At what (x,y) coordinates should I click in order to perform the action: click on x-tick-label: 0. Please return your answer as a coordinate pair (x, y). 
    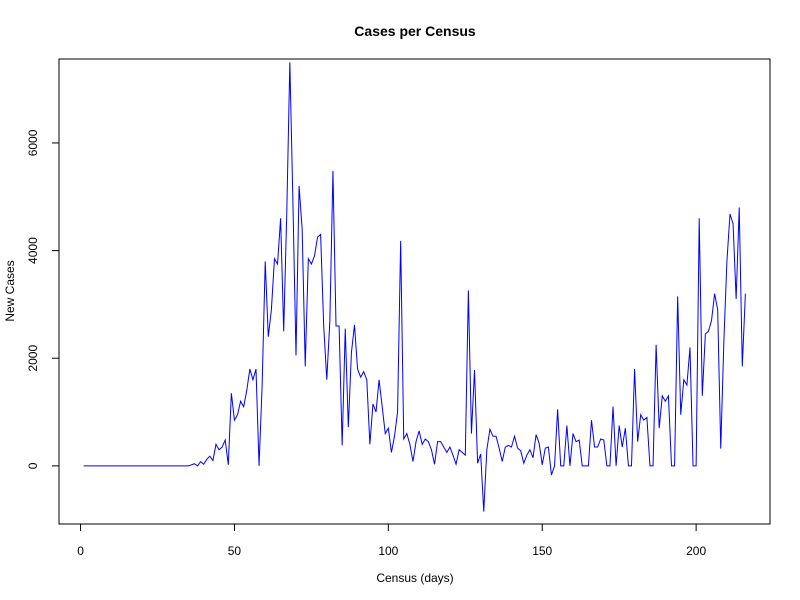
    Looking at the image, I should click on (80, 551).